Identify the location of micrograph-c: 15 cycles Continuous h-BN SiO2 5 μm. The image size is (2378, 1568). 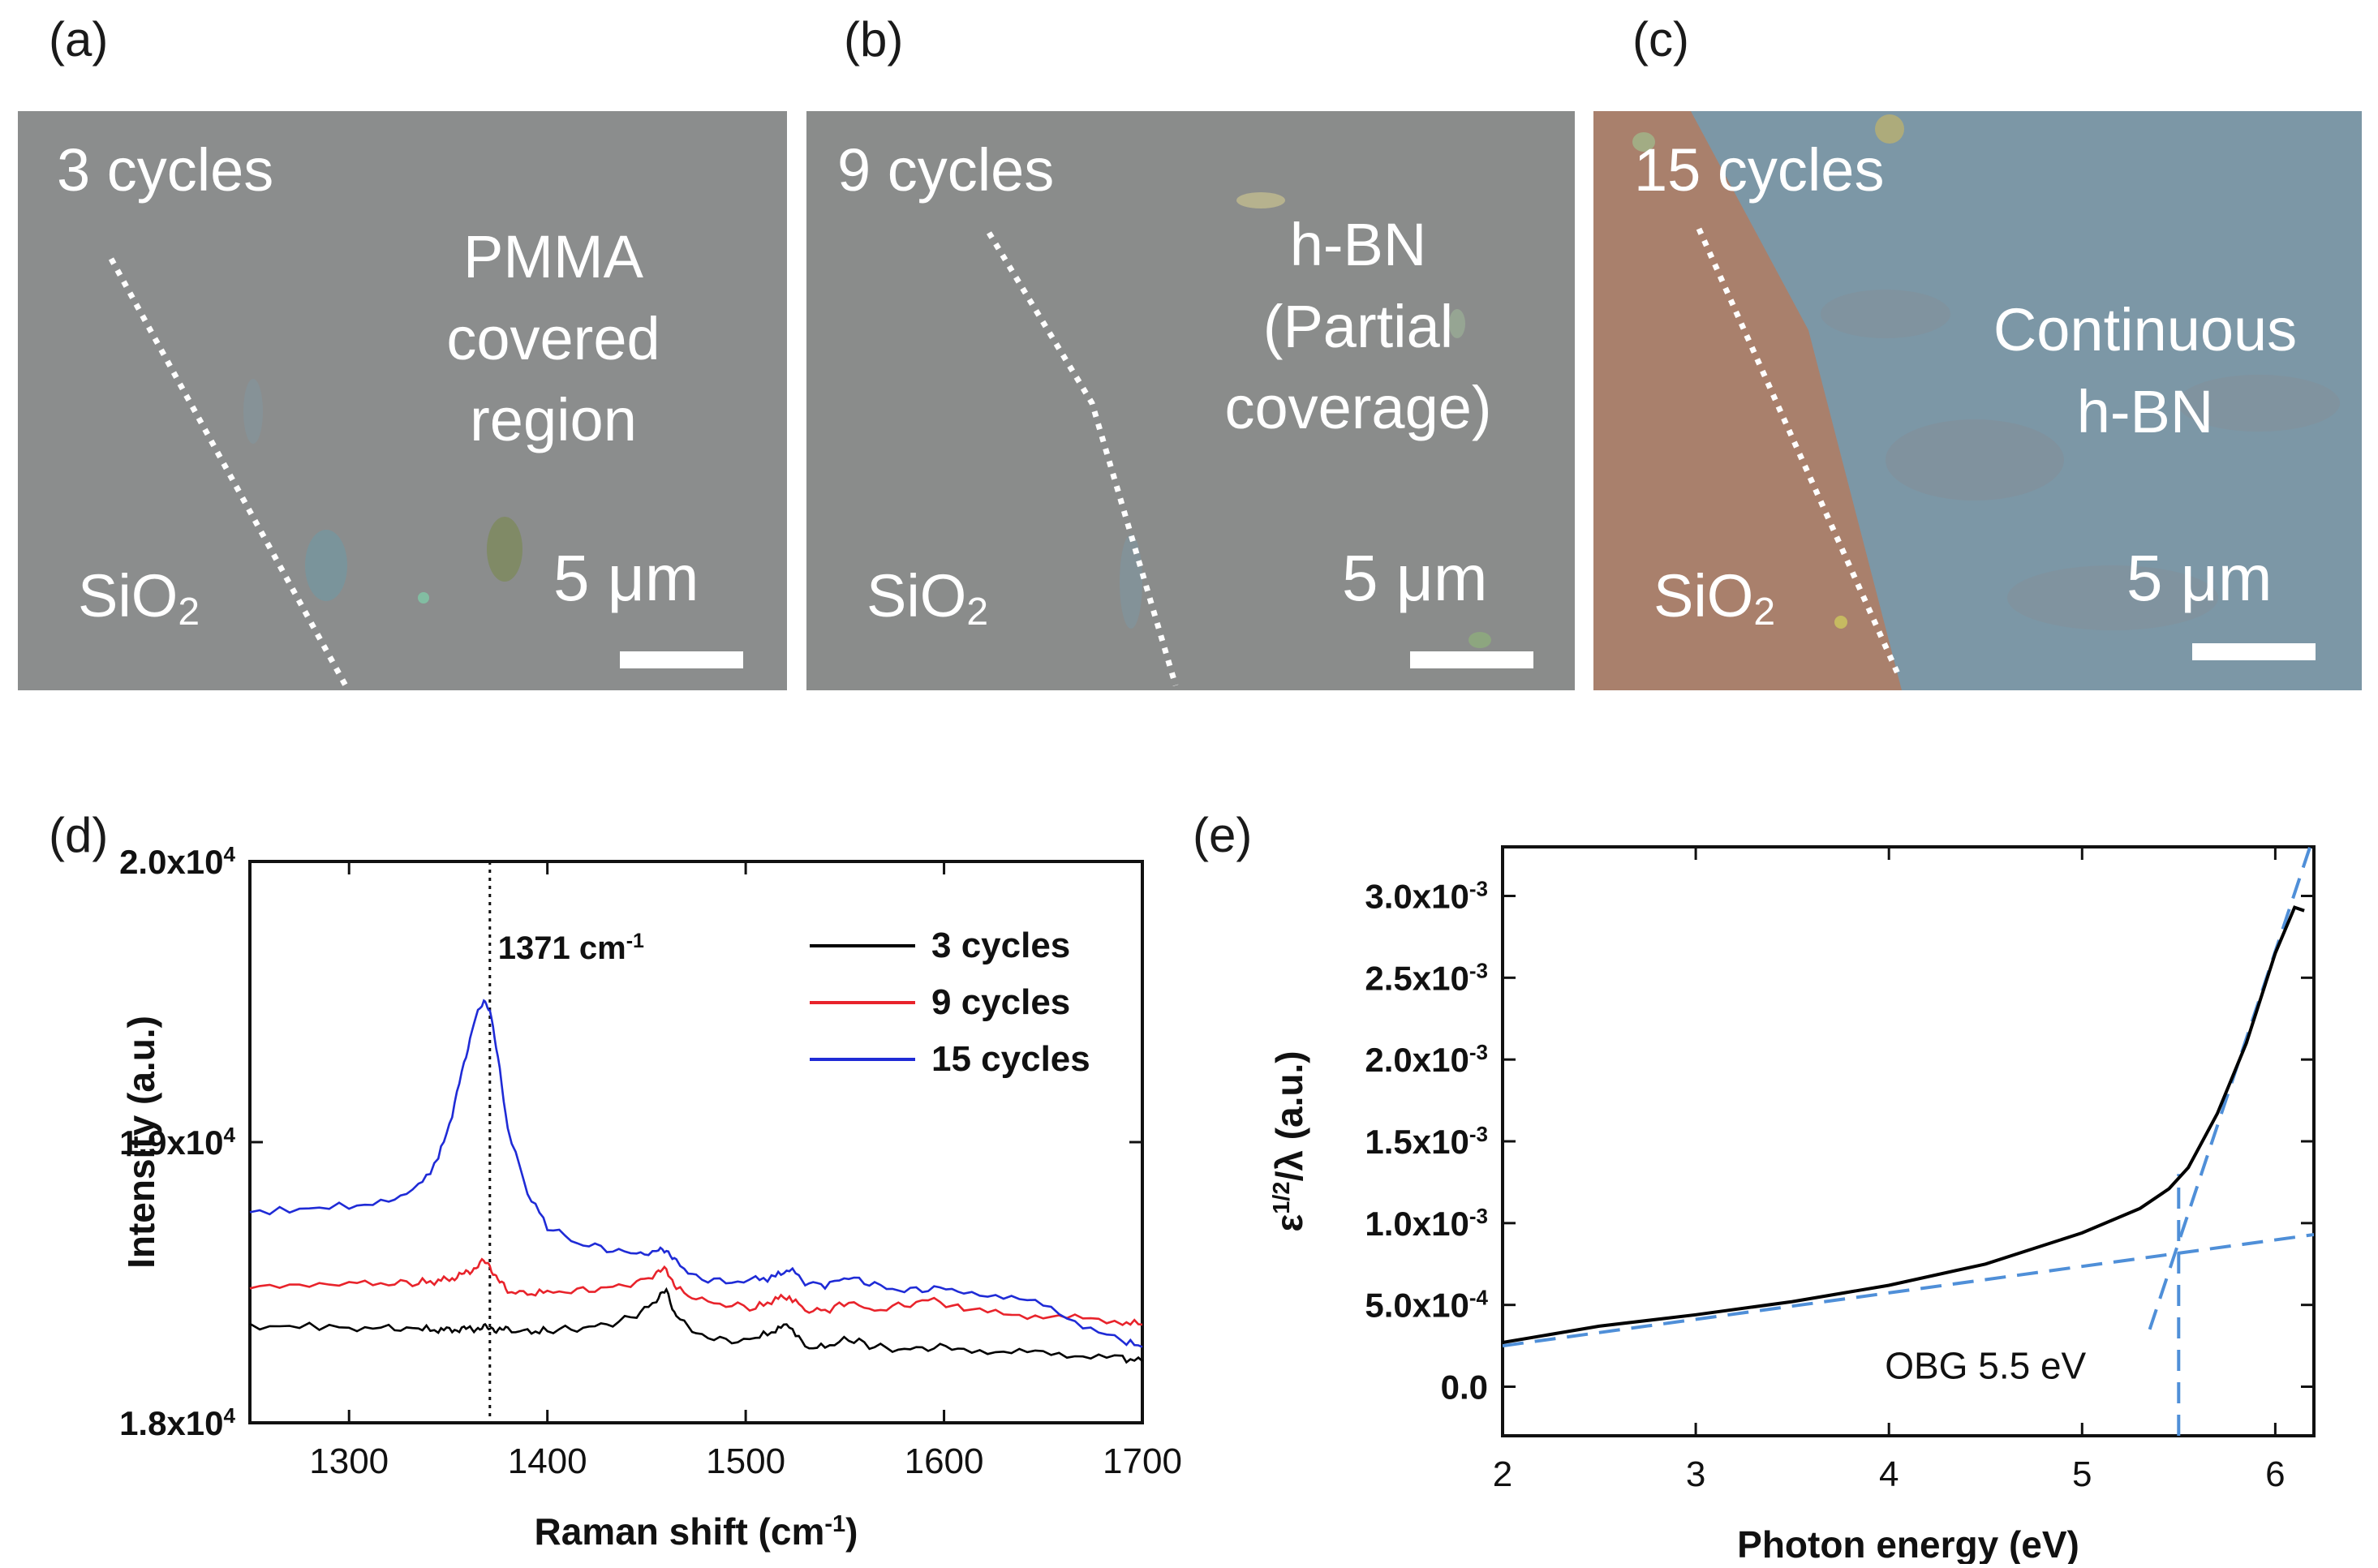
(1977, 400).